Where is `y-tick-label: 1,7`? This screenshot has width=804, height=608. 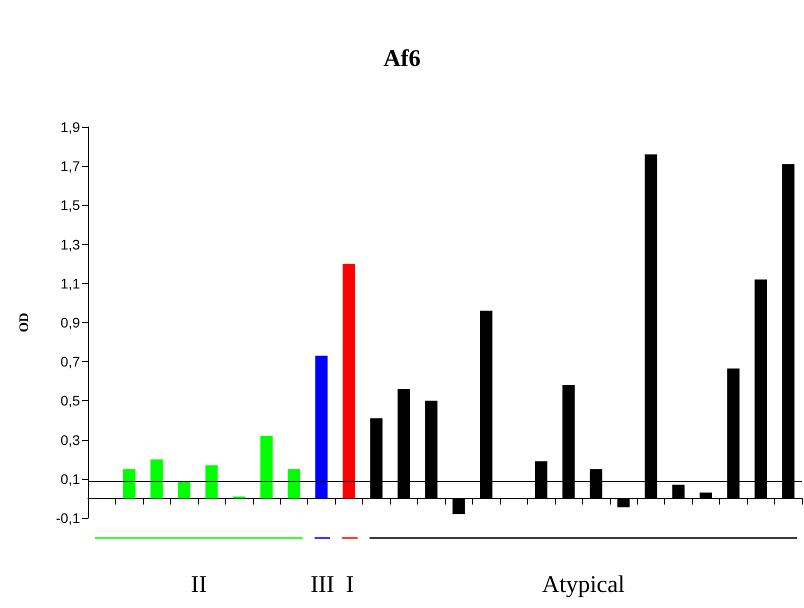
y-tick-label: 1,7 is located at coordinates (70, 166).